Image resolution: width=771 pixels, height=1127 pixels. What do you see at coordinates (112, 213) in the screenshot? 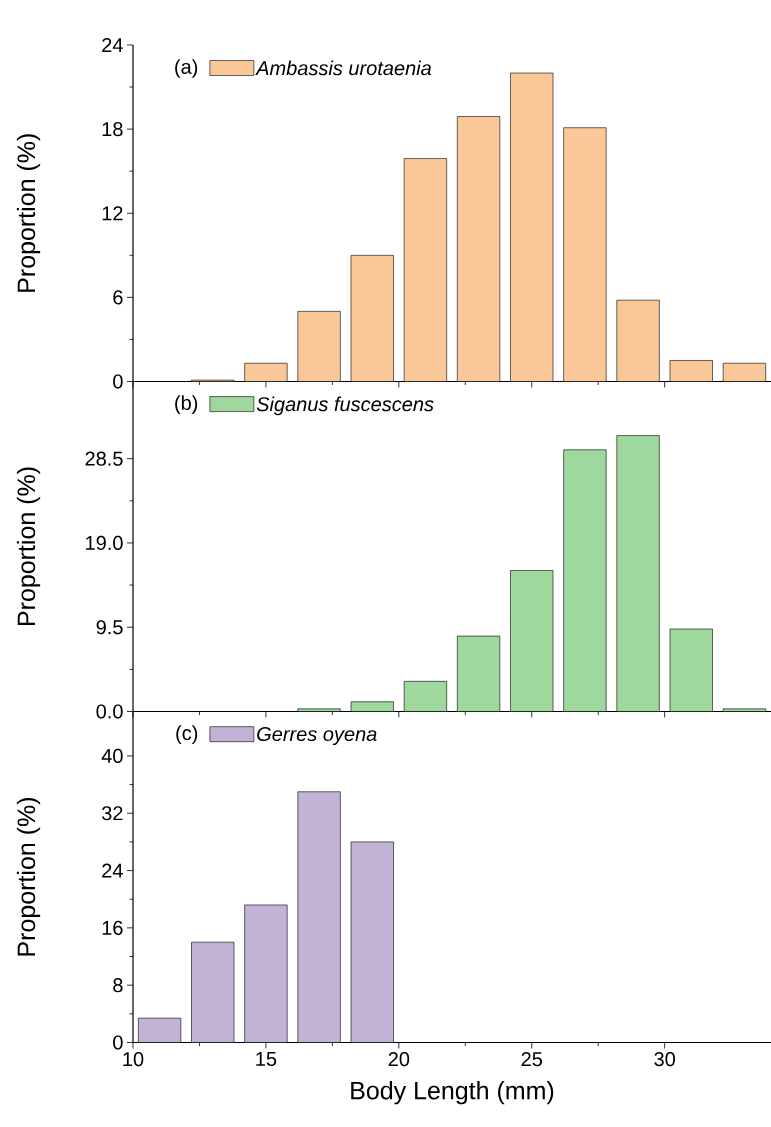
I see `y-tick-label: 12` at bounding box center [112, 213].